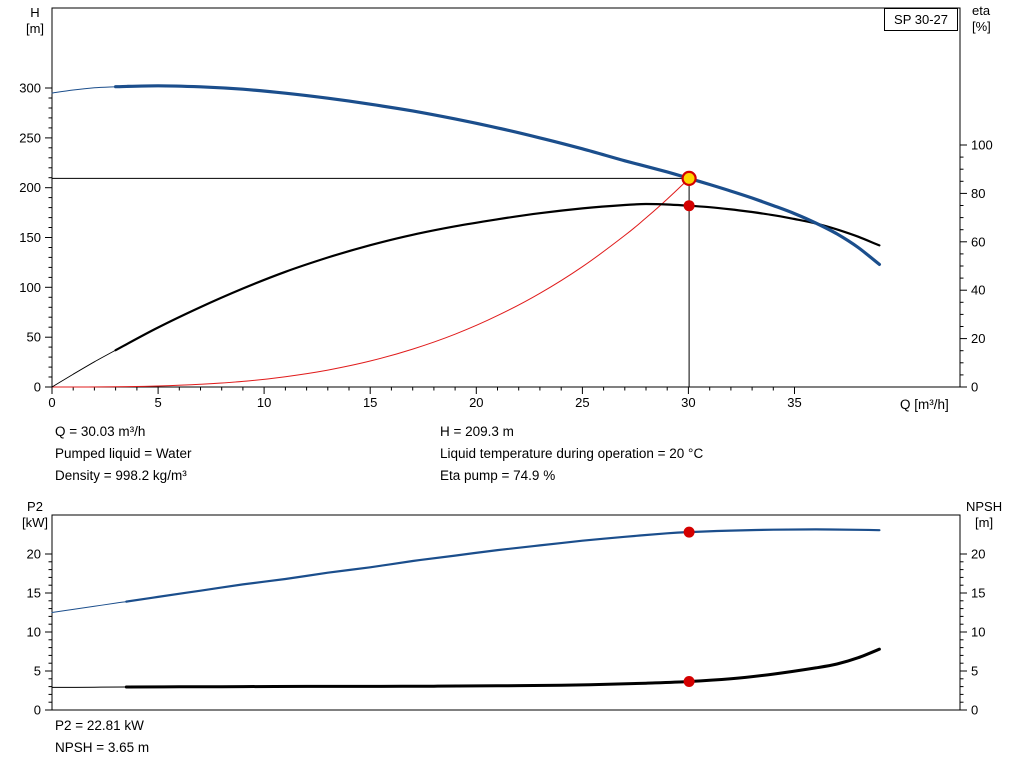 The height and width of the screenshot is (781, 1024). Describe the element at coordinates (497, 277) in the screenshot. I see `eta-curve` at that location.